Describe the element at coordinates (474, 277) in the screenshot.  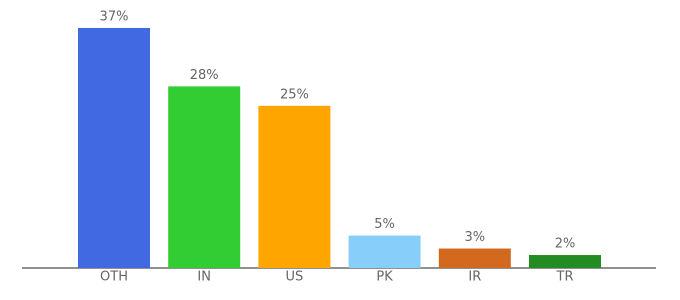
I see `x-tick-label: IR` at that location.